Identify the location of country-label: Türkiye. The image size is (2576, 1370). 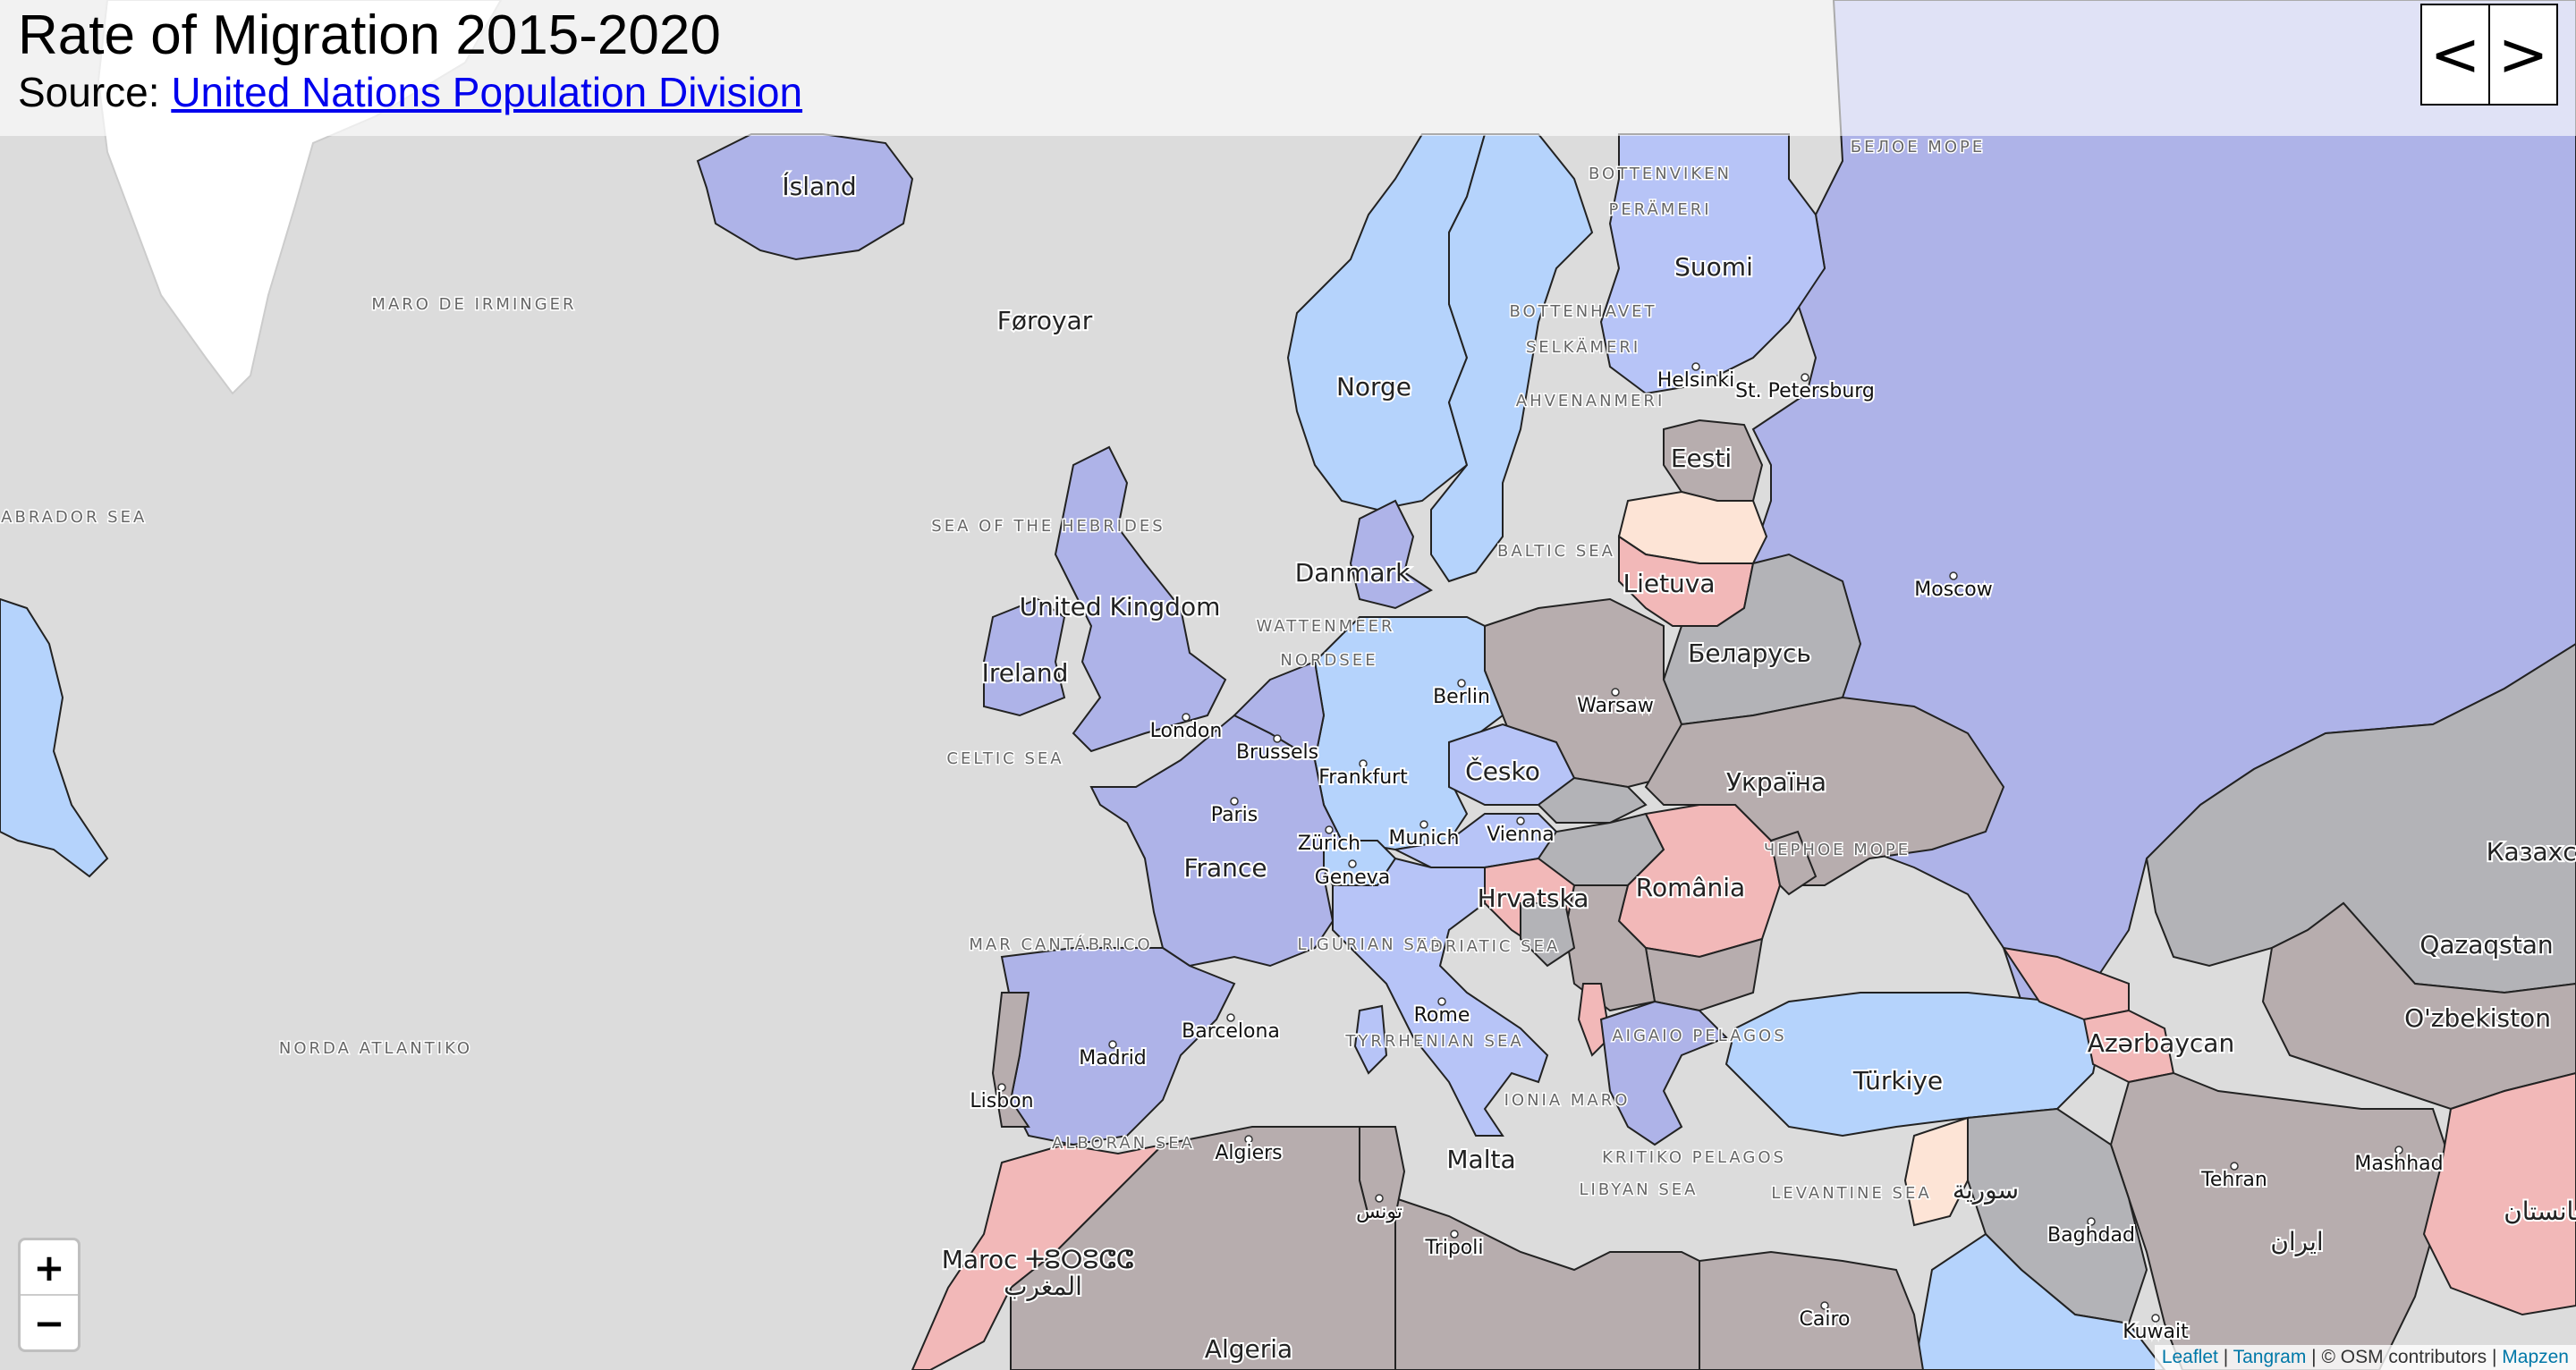
(1897, 1080).